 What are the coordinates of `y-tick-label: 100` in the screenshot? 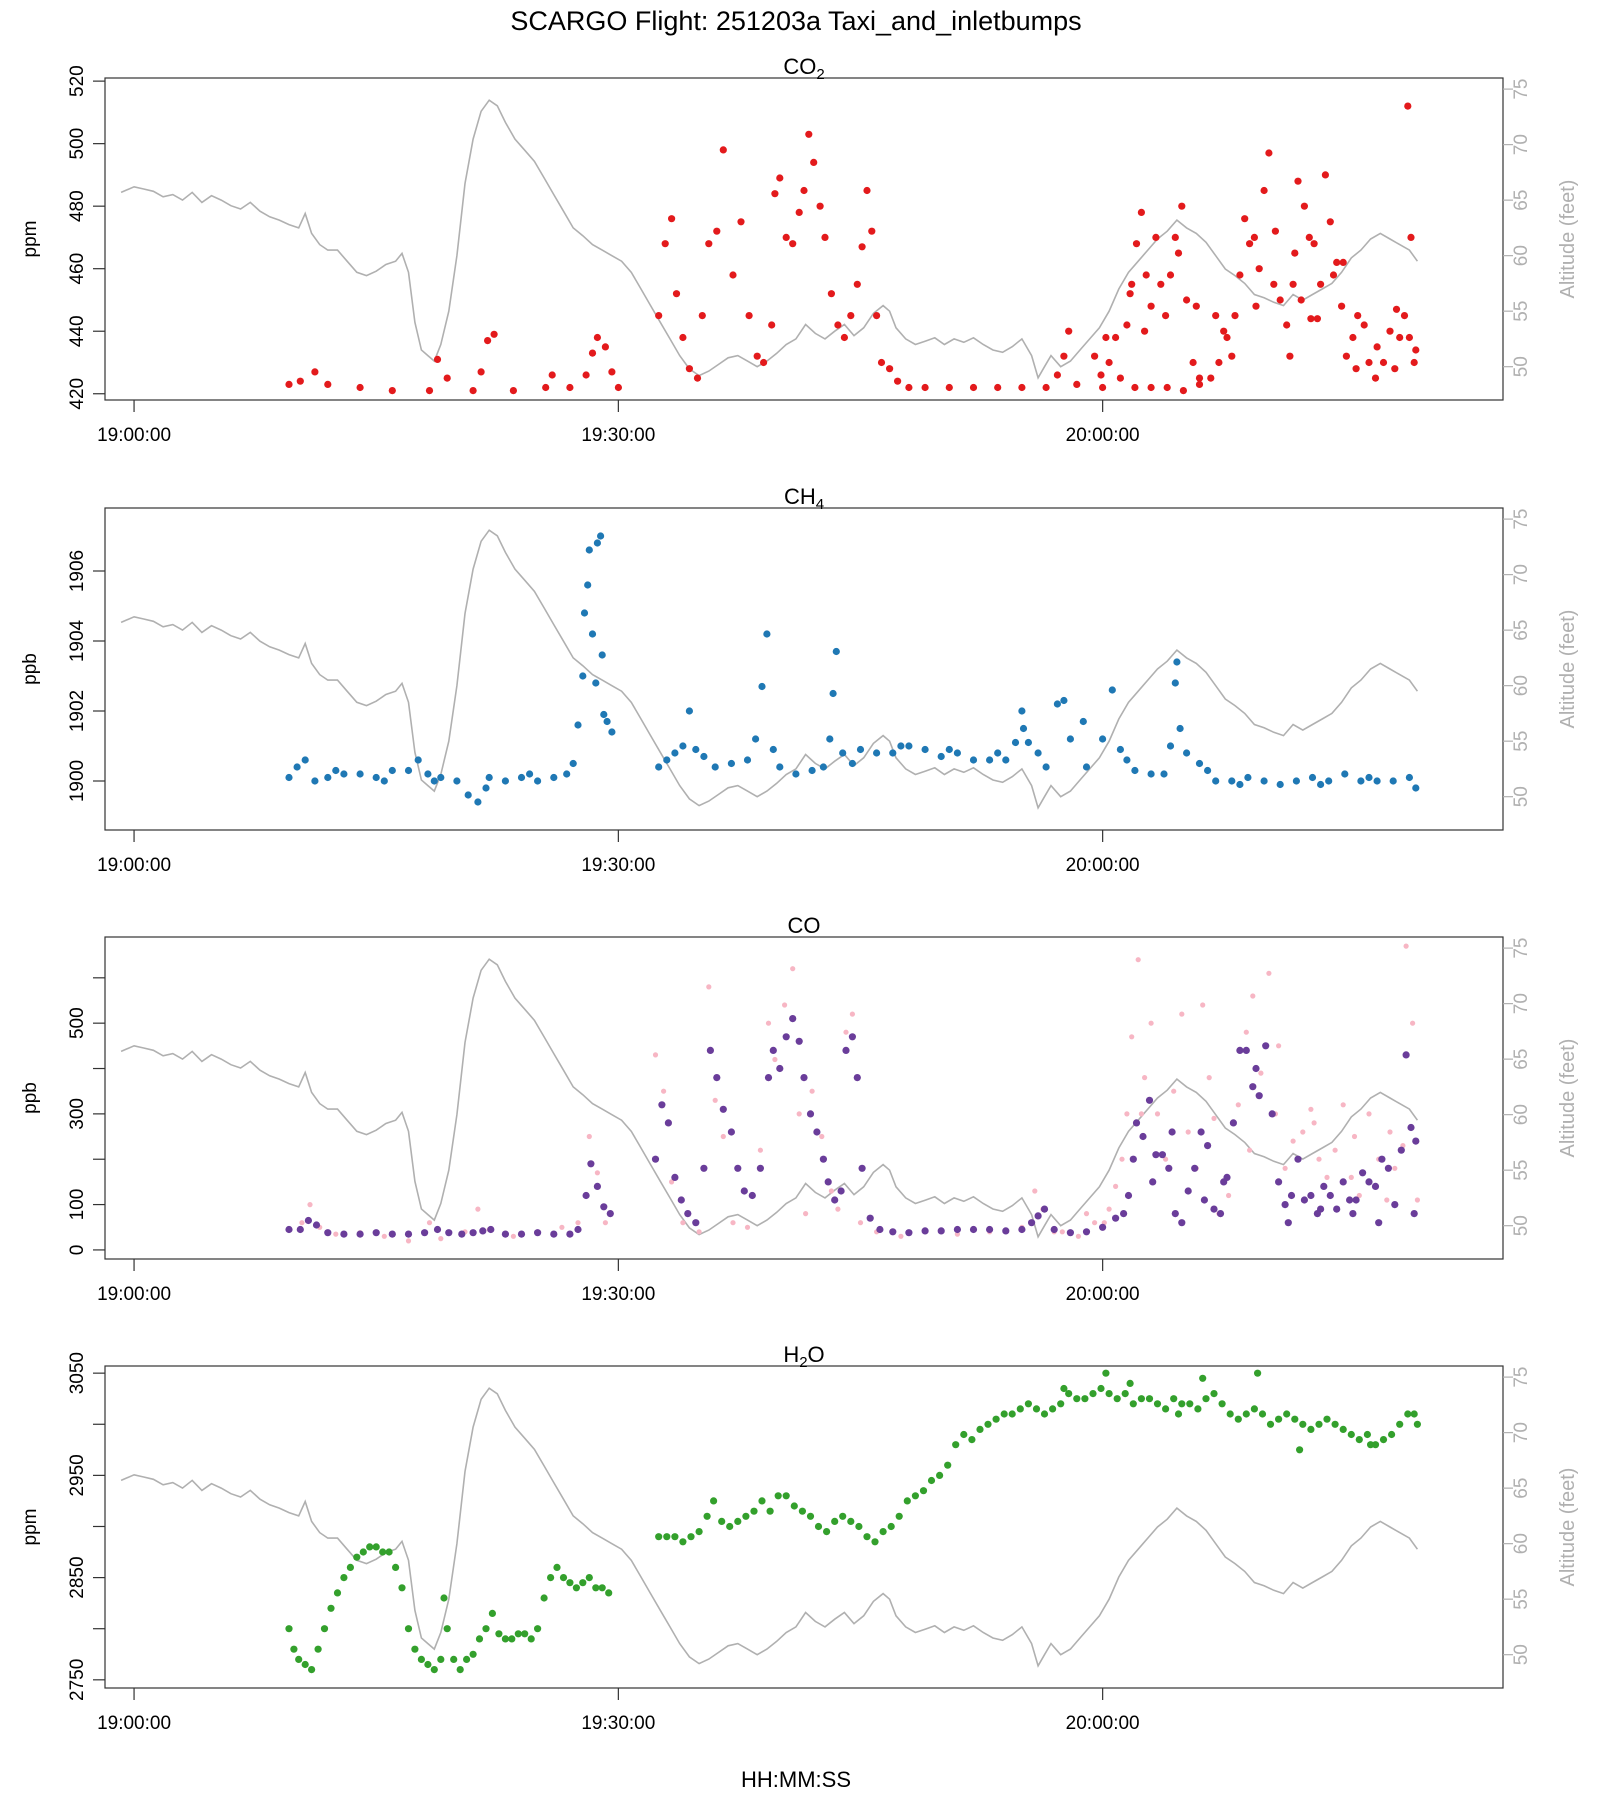 It's located at (77, 1205).